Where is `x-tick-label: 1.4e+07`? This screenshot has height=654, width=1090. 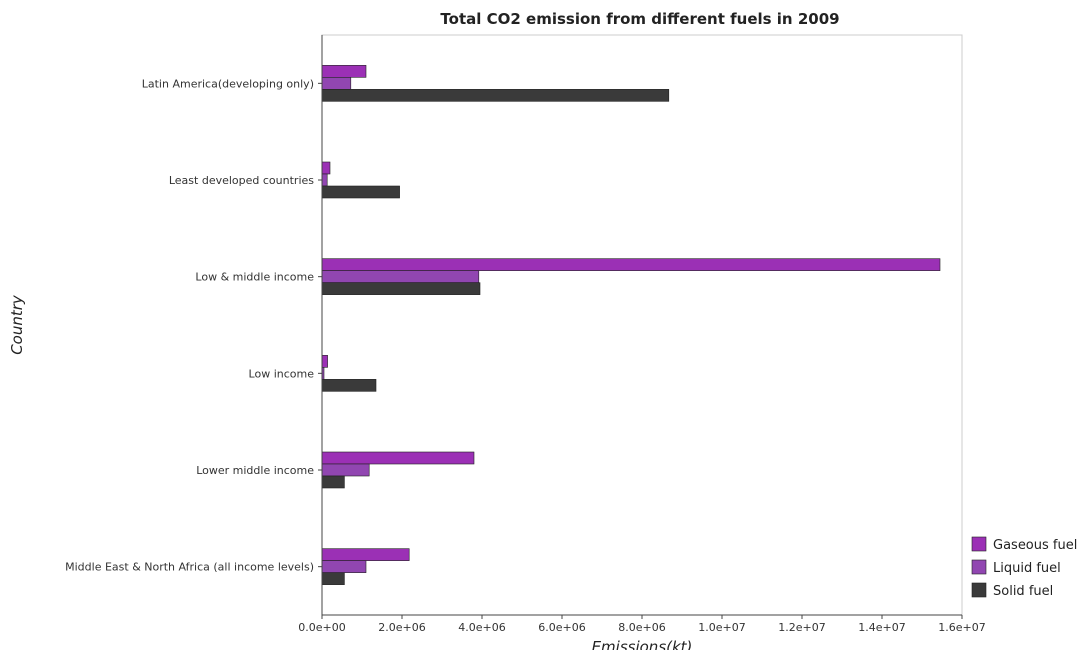
x-tick-label: 1.4e+07 is located at coordinates (881, 627).